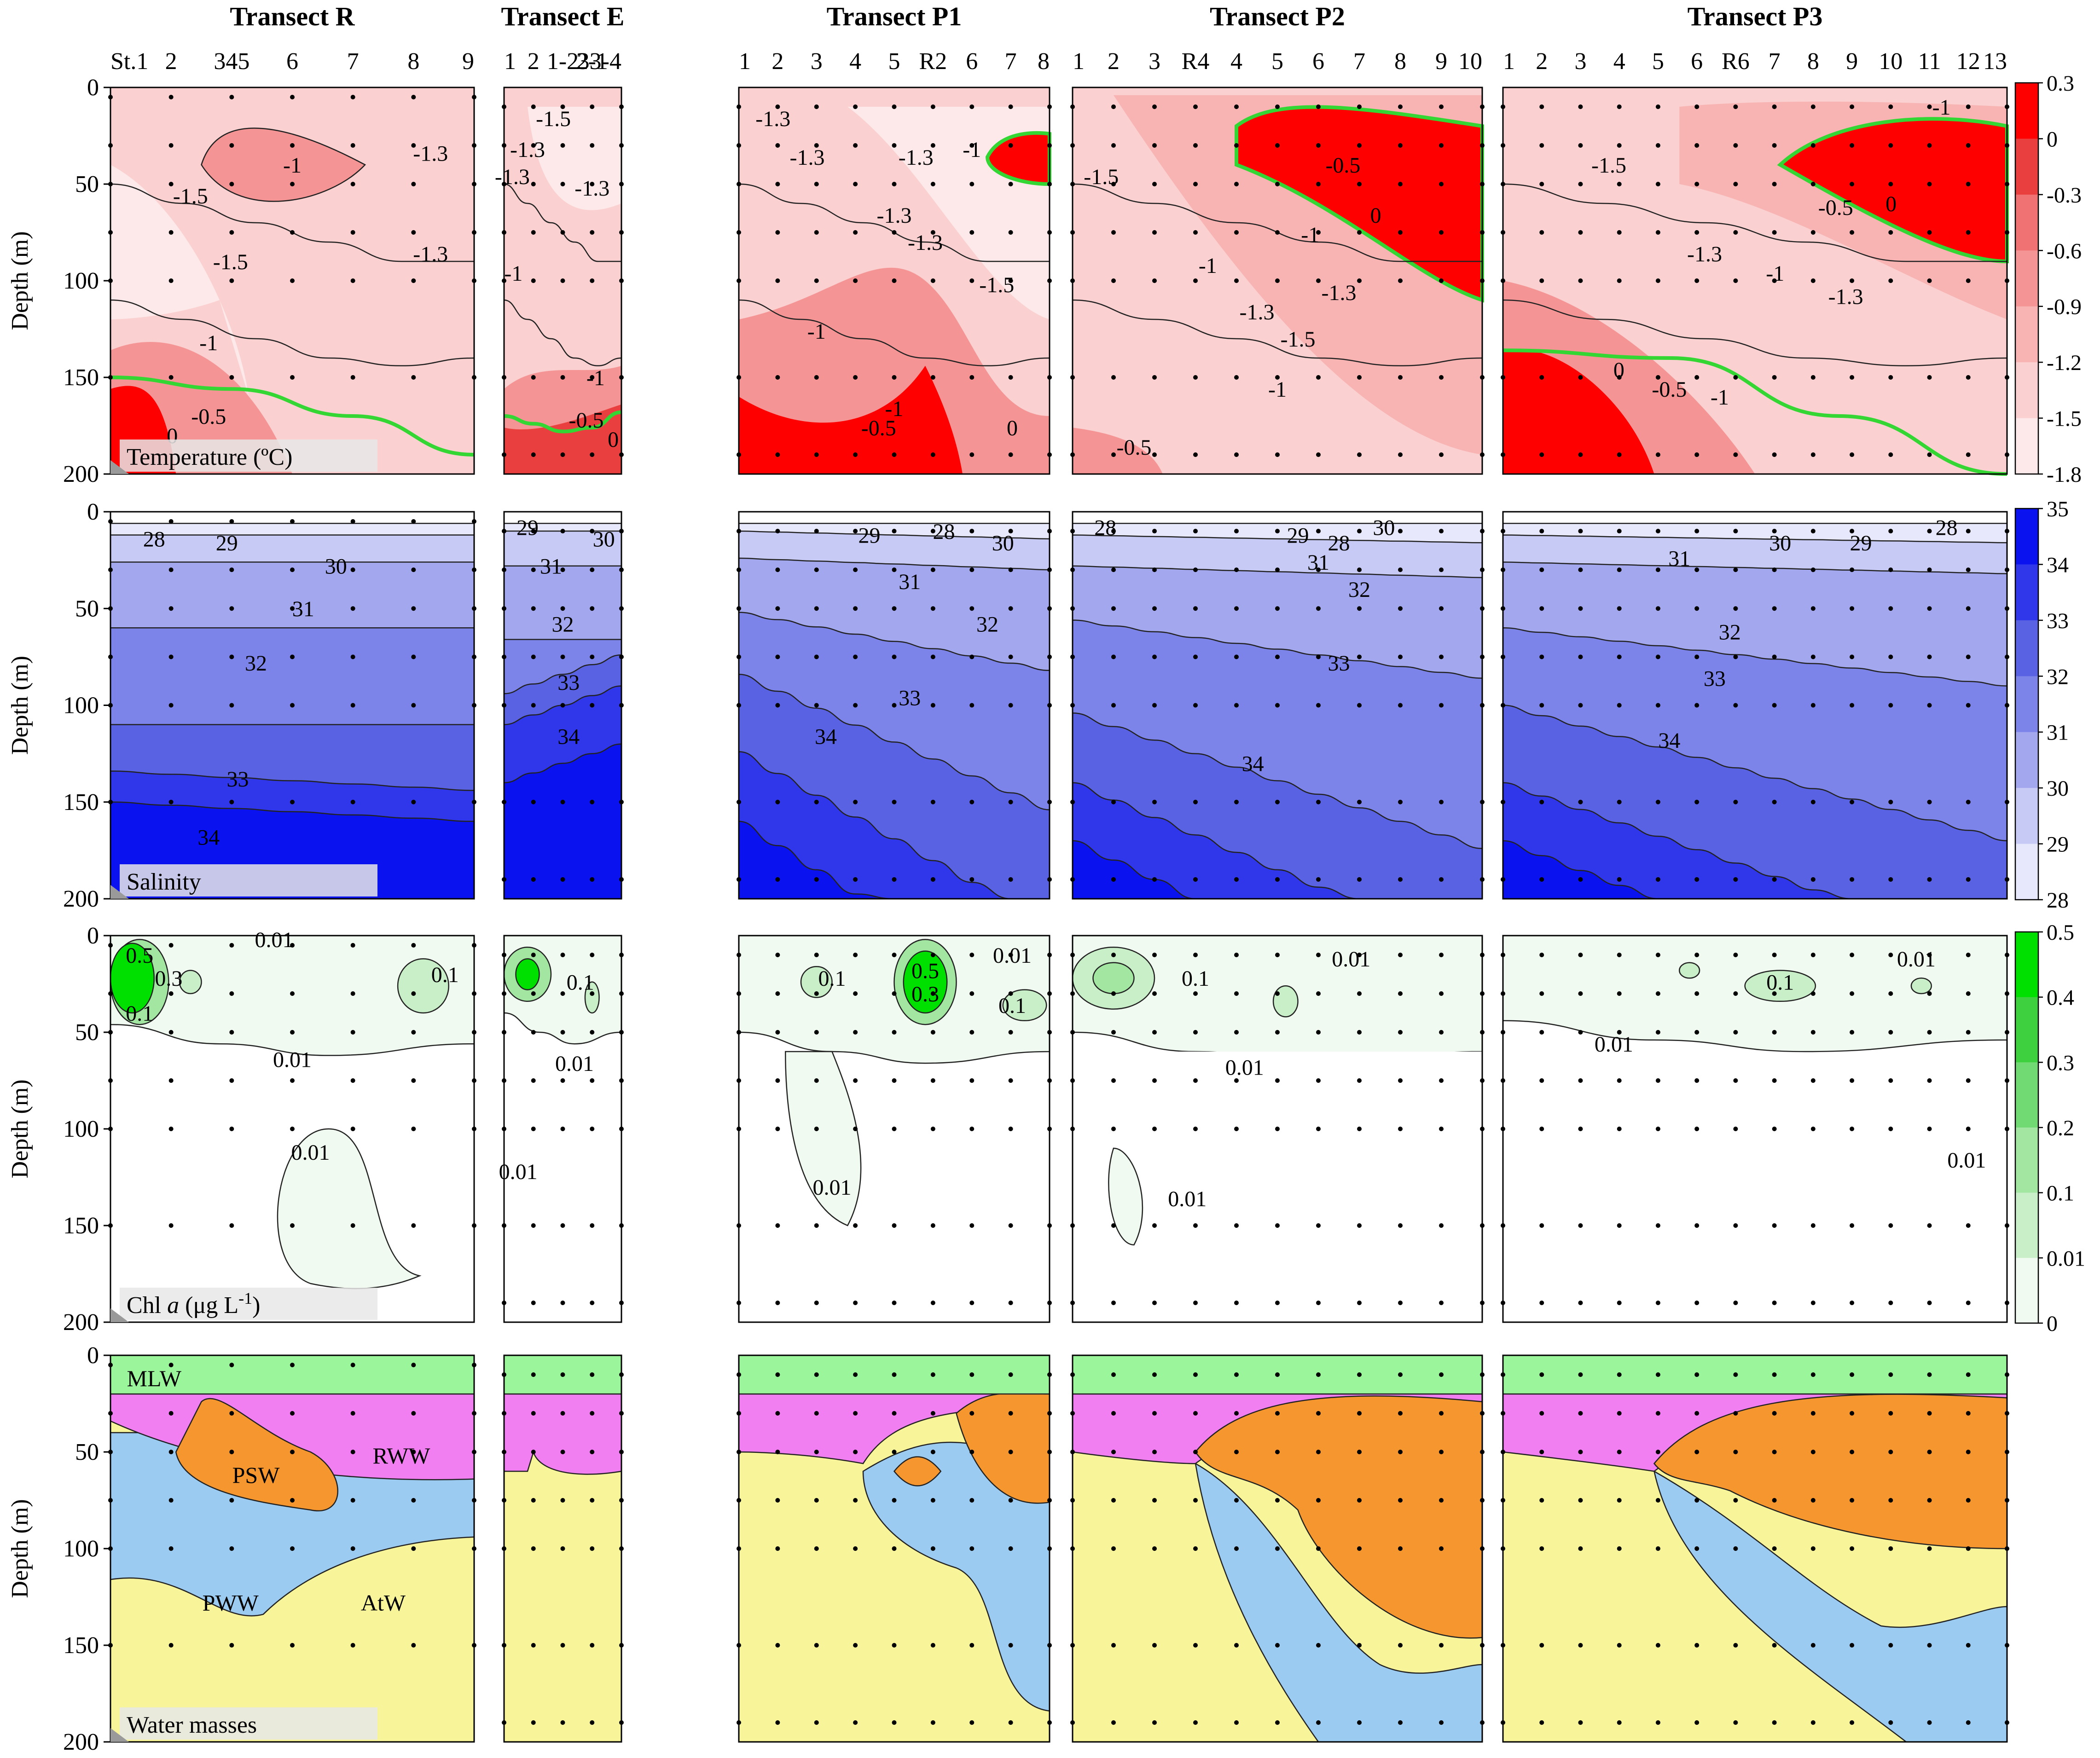  Describe the element at coordinates (2049, 1128) in the screenshot. I see `colorbar-chla: 0.5 0.4 0.3 0.2 0.1 0.01 0` at that location.